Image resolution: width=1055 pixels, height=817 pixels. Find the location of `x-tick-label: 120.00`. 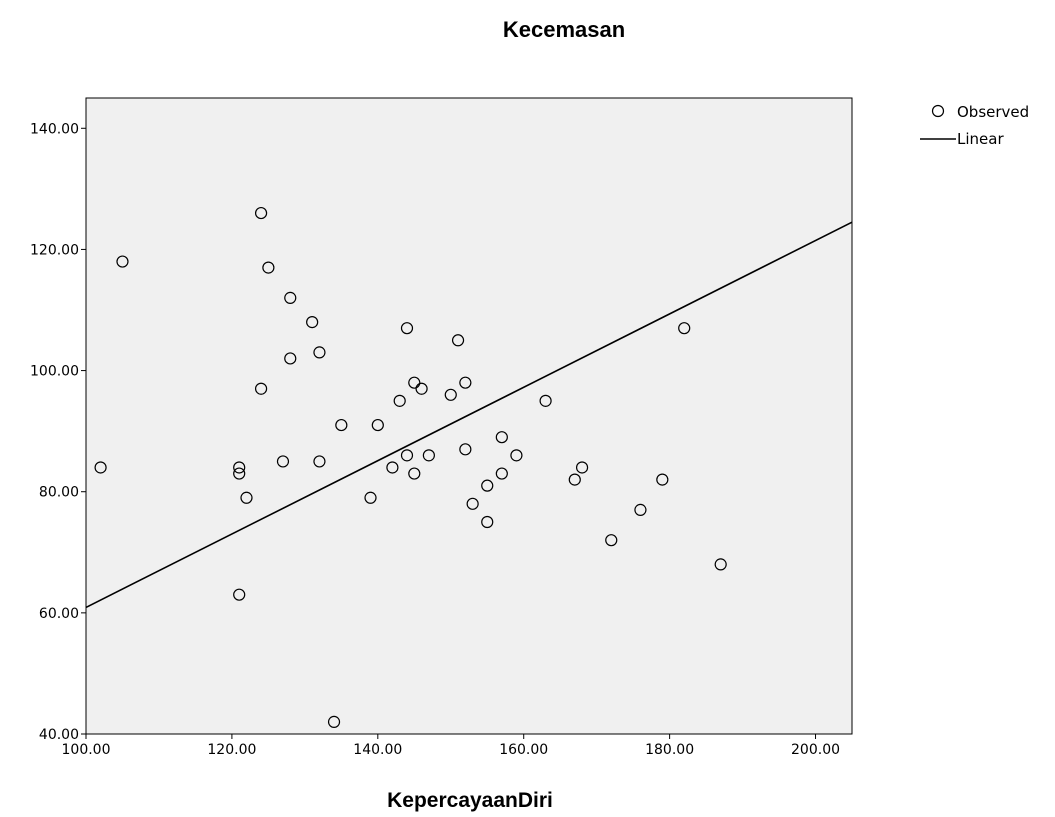

x-tick-label: 120.00 is located at coordinates (231, 750).